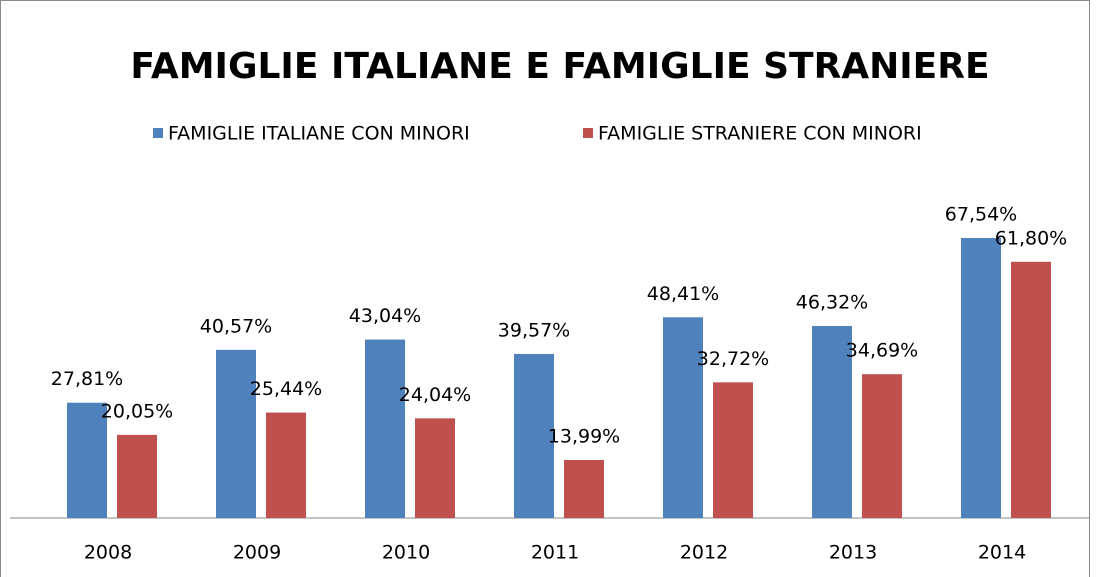  I want to click on value-label: 67,54%, so click(981, 215).